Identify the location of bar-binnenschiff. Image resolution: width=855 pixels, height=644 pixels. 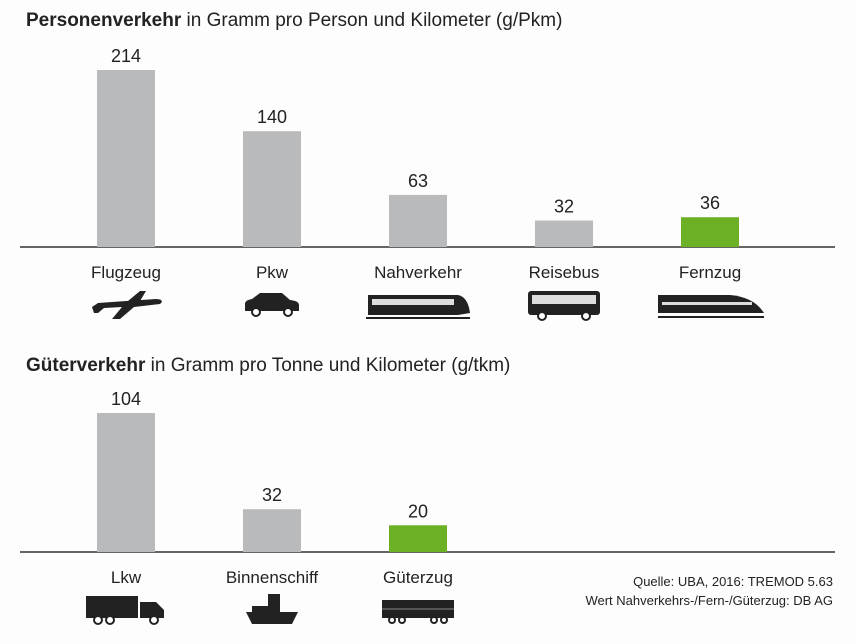
(272, 530).